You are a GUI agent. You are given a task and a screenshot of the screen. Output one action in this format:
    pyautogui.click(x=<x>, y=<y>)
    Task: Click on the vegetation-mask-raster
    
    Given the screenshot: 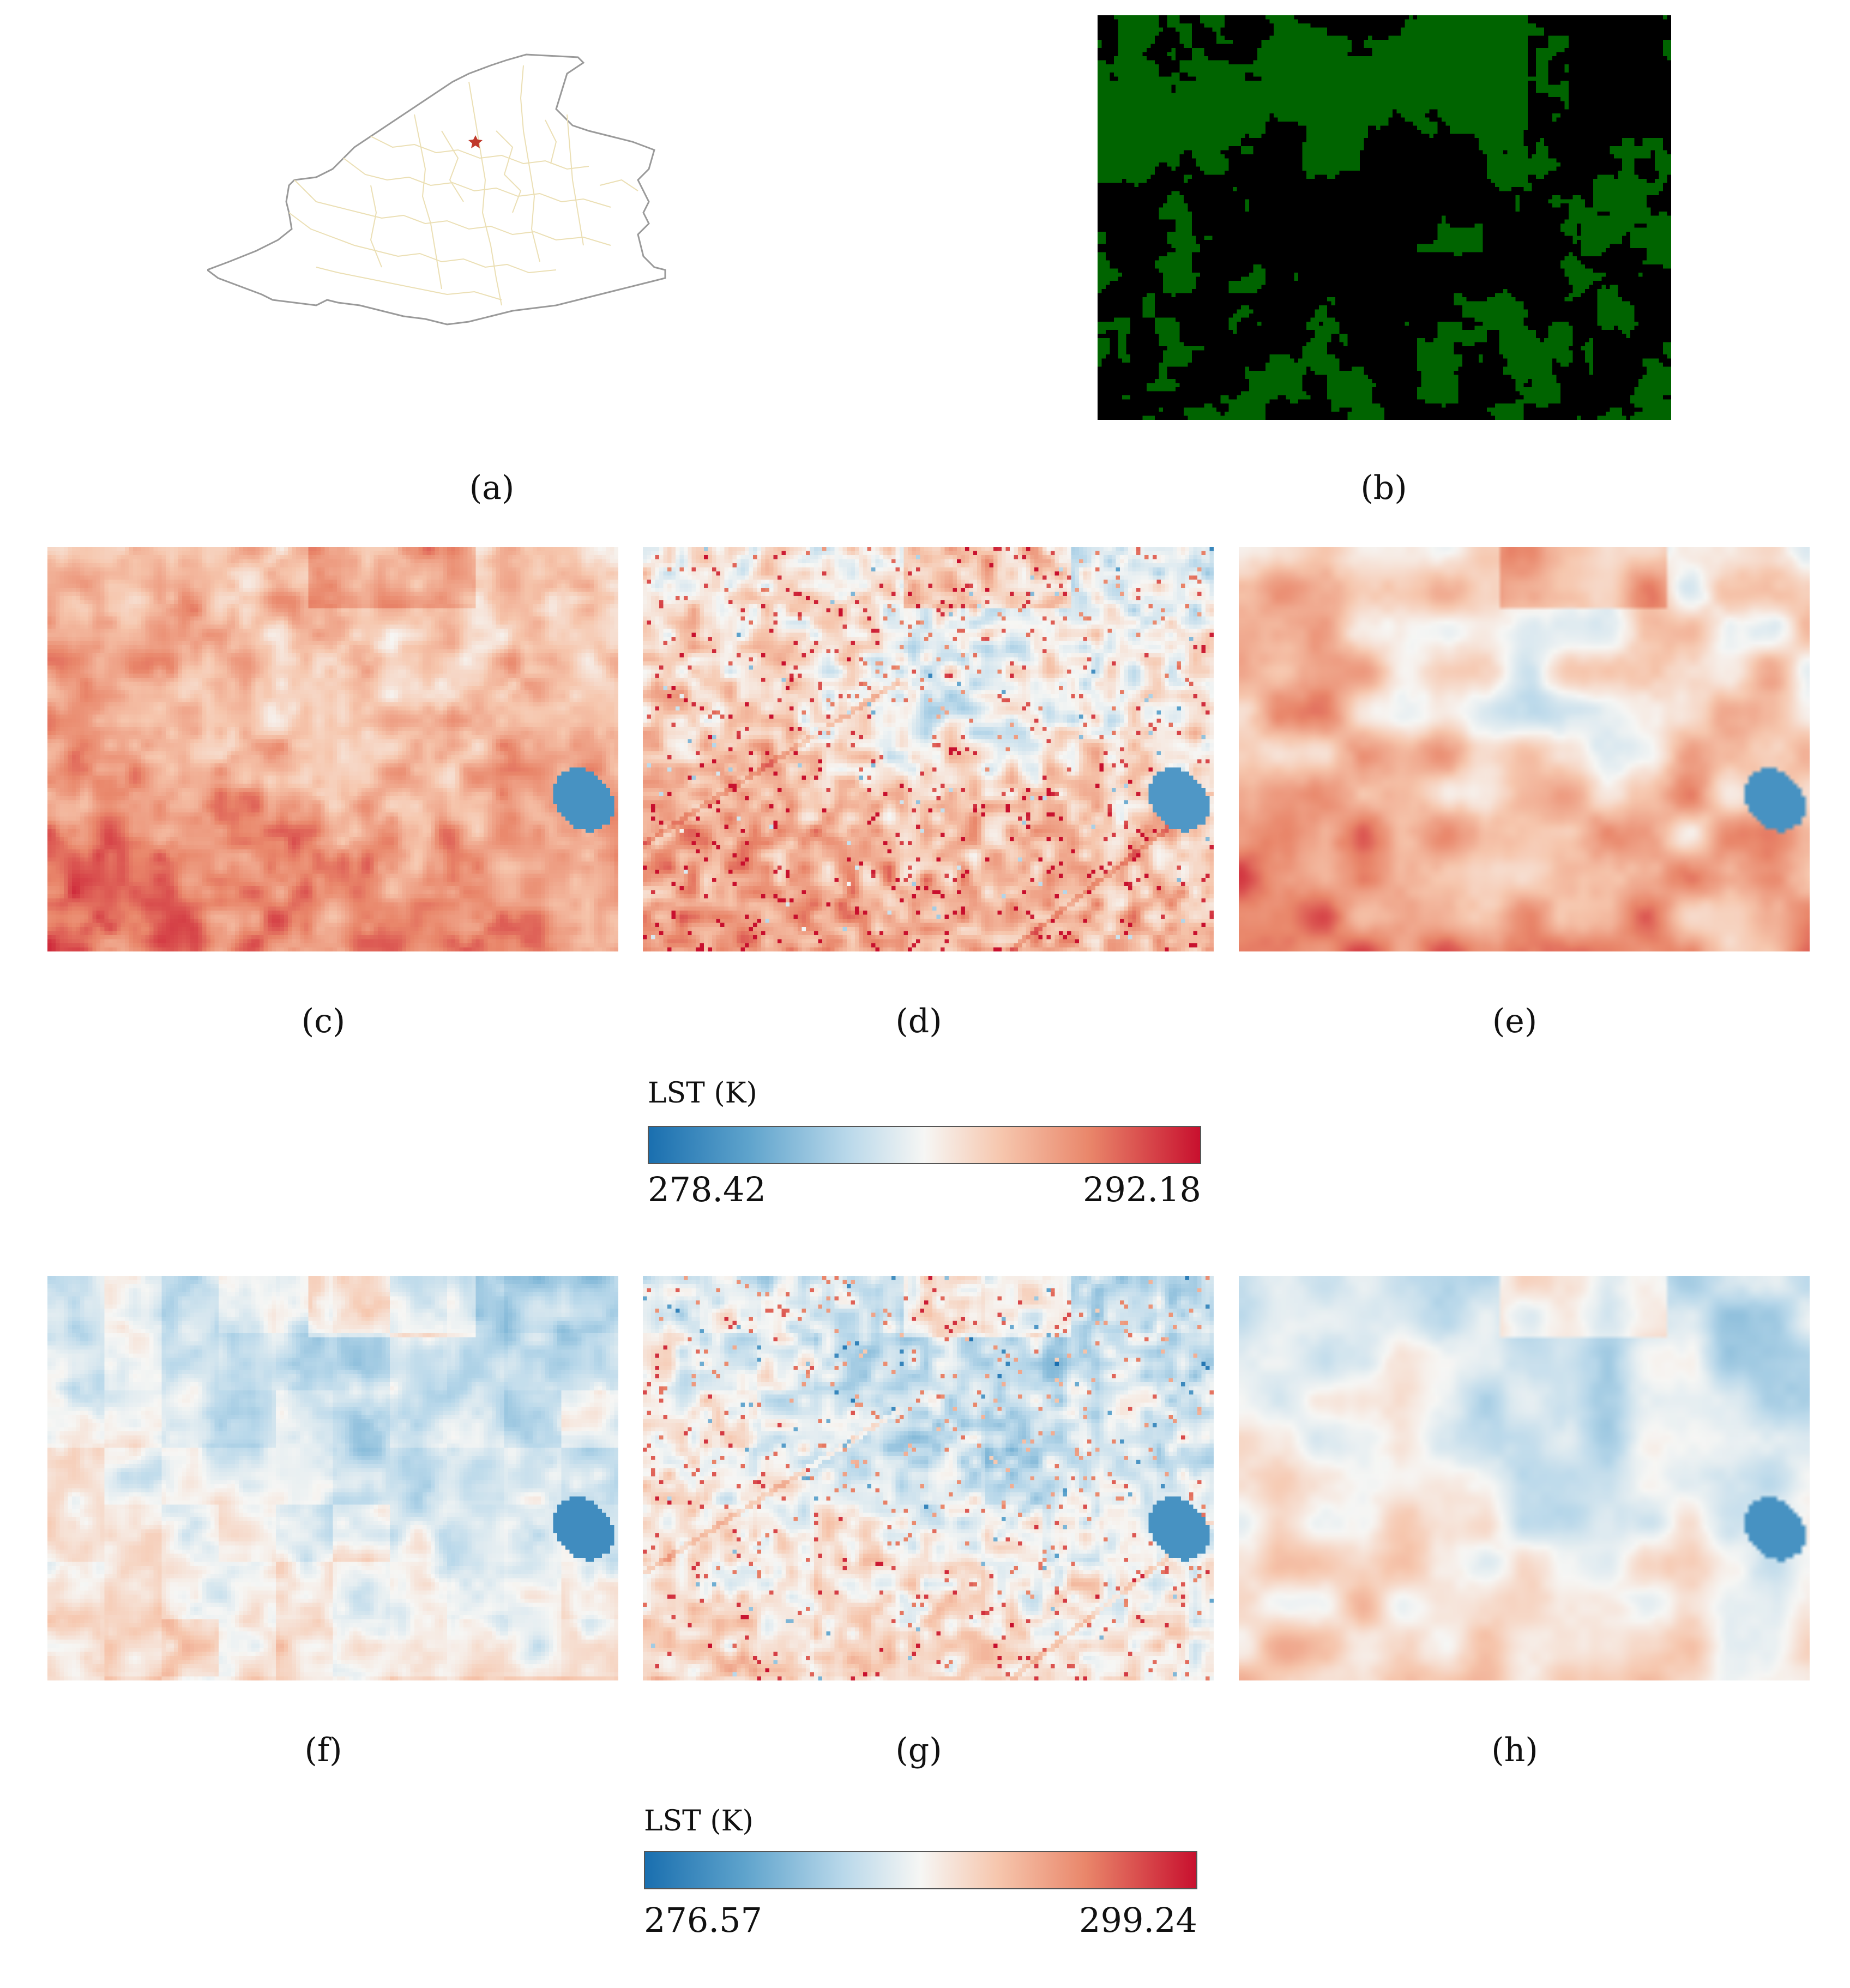 What is the action you would take?
    pyautogui.click(x=1384, y=217)
    